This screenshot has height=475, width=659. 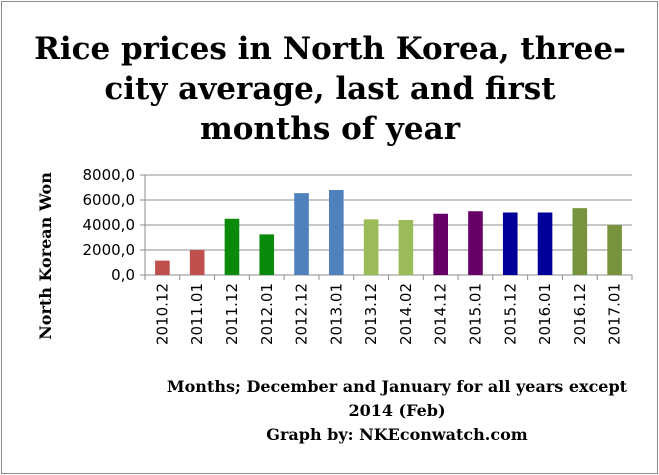 What do you see at coordinates (580, 314) in the screenshot?
I see `x-tick-label: 2016.12` at bounding box center [580, 314].